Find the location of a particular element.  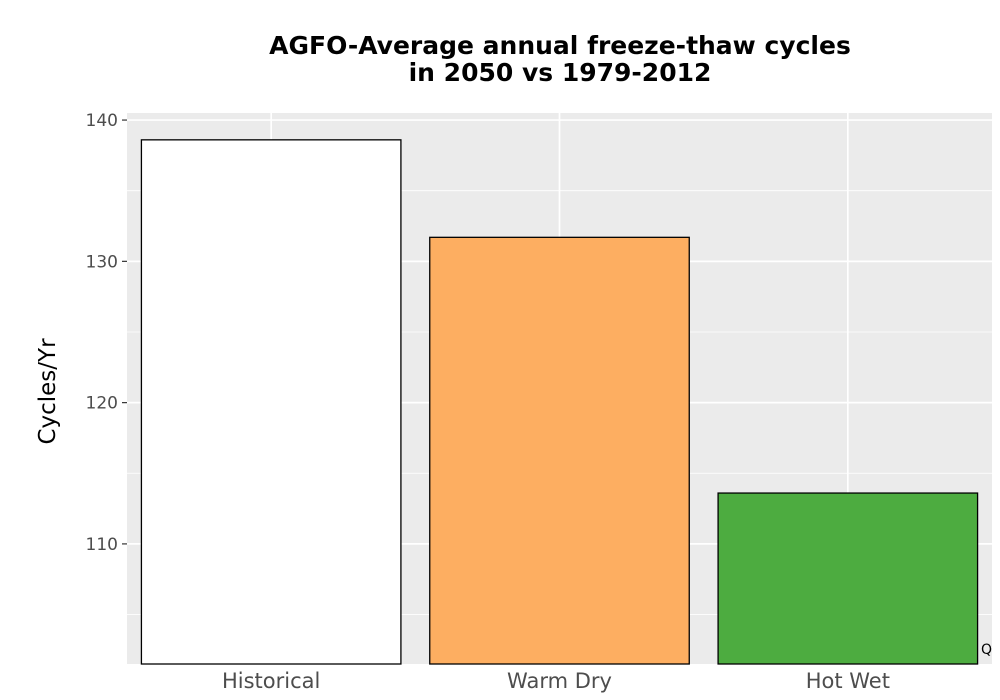

y-tick-label: 110 is located at coordinates (102, 545).